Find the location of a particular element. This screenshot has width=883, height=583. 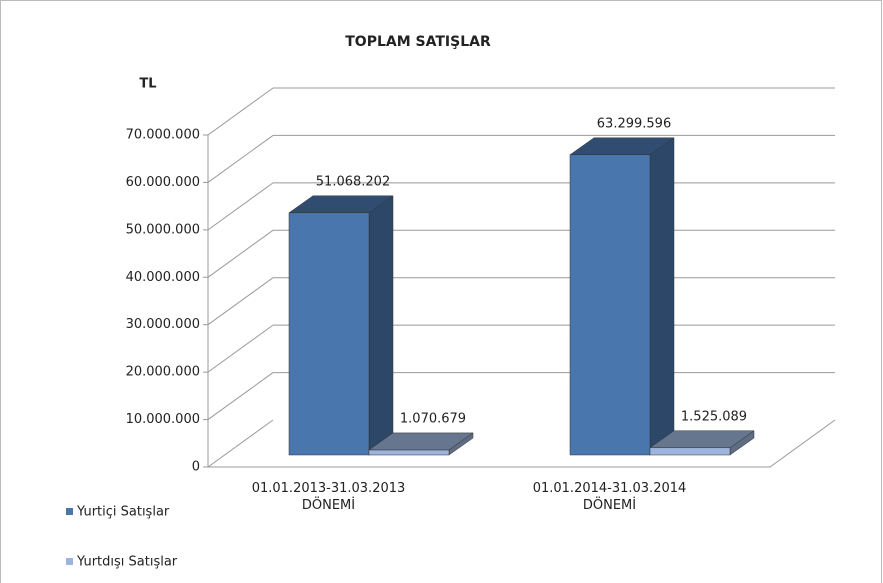

value-label: 63.299.596 is located at coordinates (634, 123).